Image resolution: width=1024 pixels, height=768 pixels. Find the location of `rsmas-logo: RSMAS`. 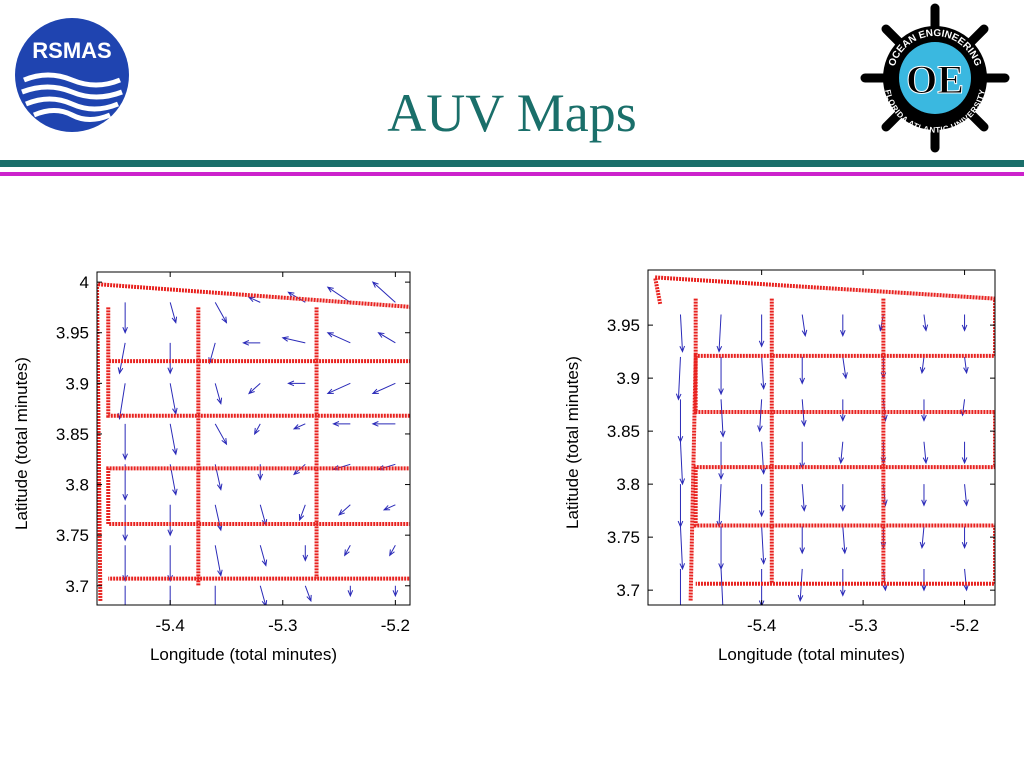

rsmas-logo: RSMAS is located at coordinates (72, 75).